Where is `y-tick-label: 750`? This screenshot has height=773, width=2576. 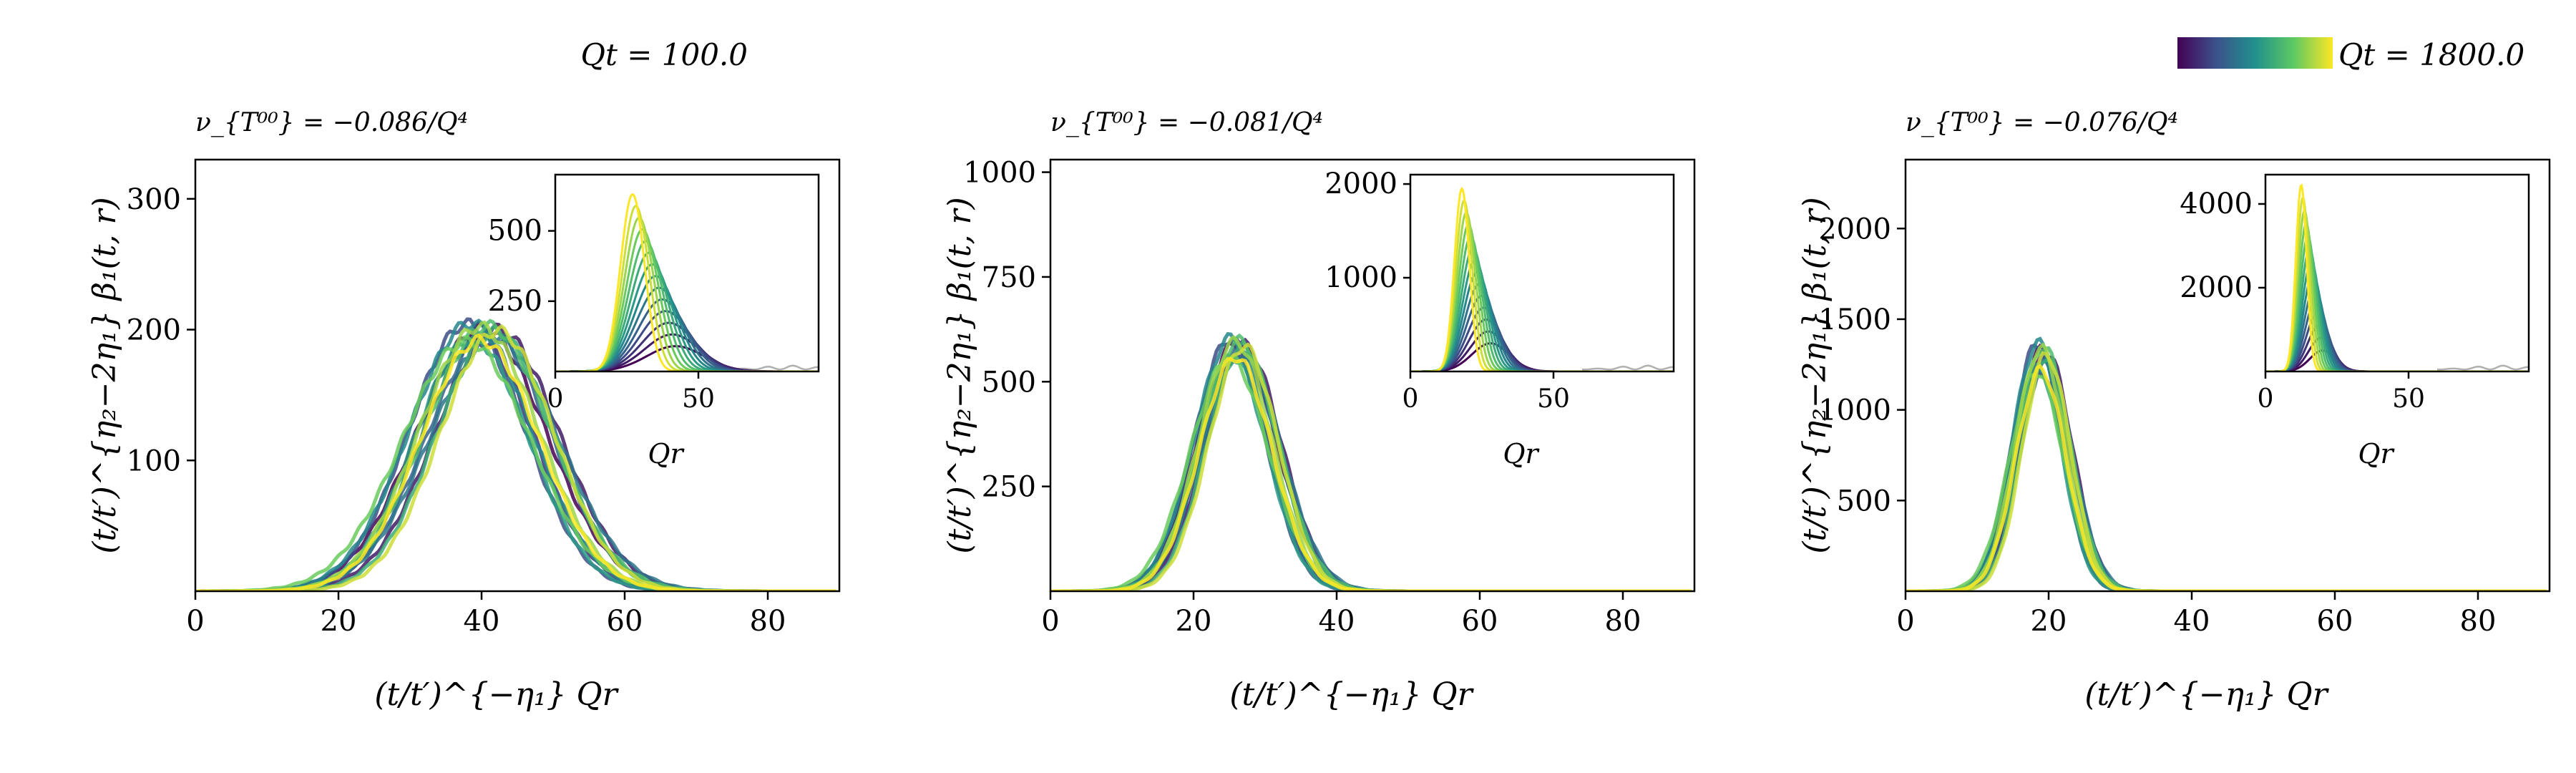 y-tick-label: 750 is located at coordinates (1009, 277).